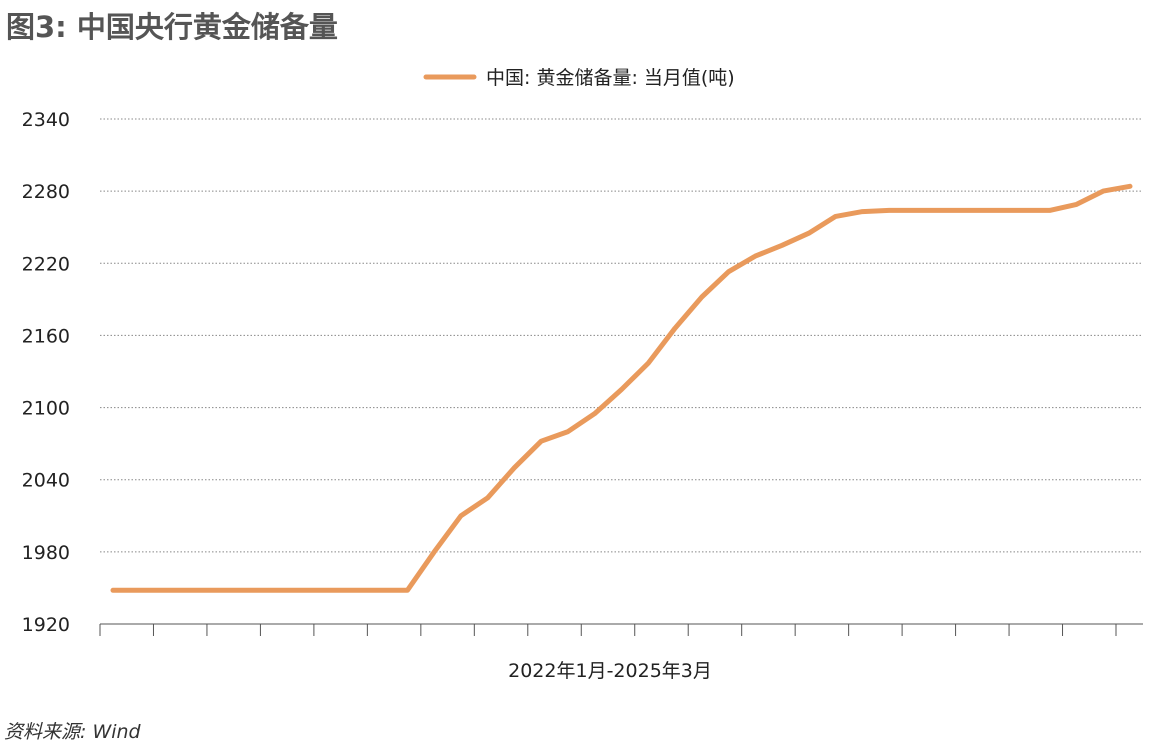  I want to click on legend-label: 中国: 黄金储备量: 当月值(吨), so click(610, 78).